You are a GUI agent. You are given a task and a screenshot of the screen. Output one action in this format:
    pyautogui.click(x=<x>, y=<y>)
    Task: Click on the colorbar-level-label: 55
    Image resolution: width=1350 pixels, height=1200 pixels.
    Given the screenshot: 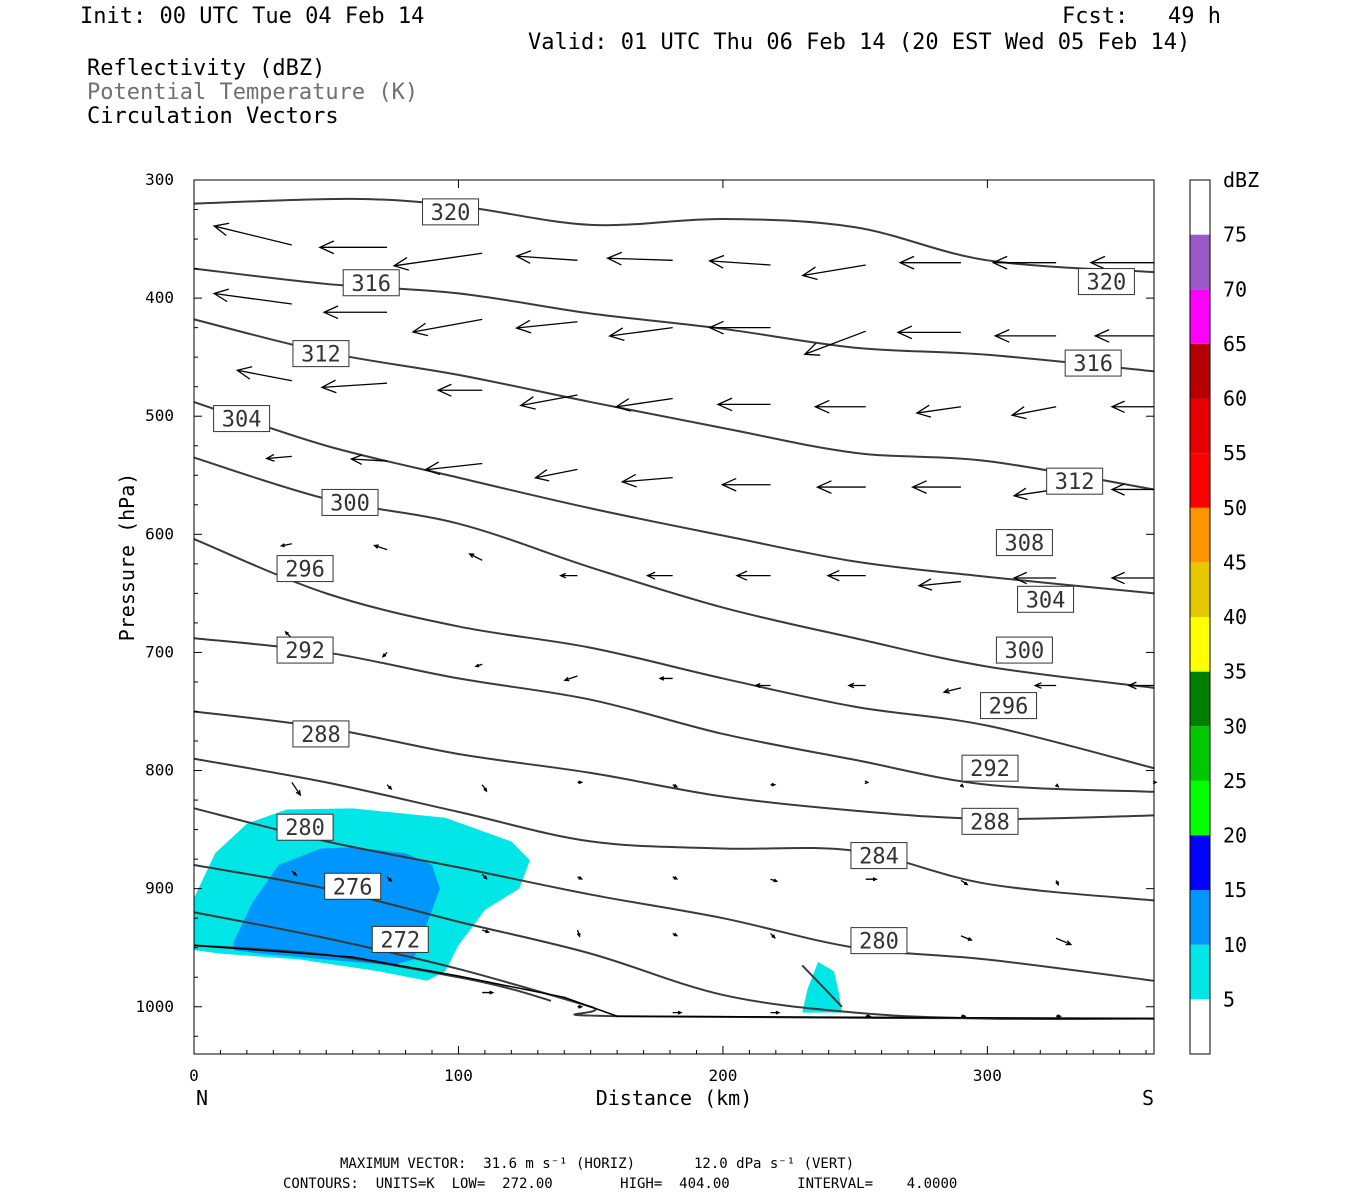 What is the action you would take?
    pyautogui.click(x=1235, y=453)
    